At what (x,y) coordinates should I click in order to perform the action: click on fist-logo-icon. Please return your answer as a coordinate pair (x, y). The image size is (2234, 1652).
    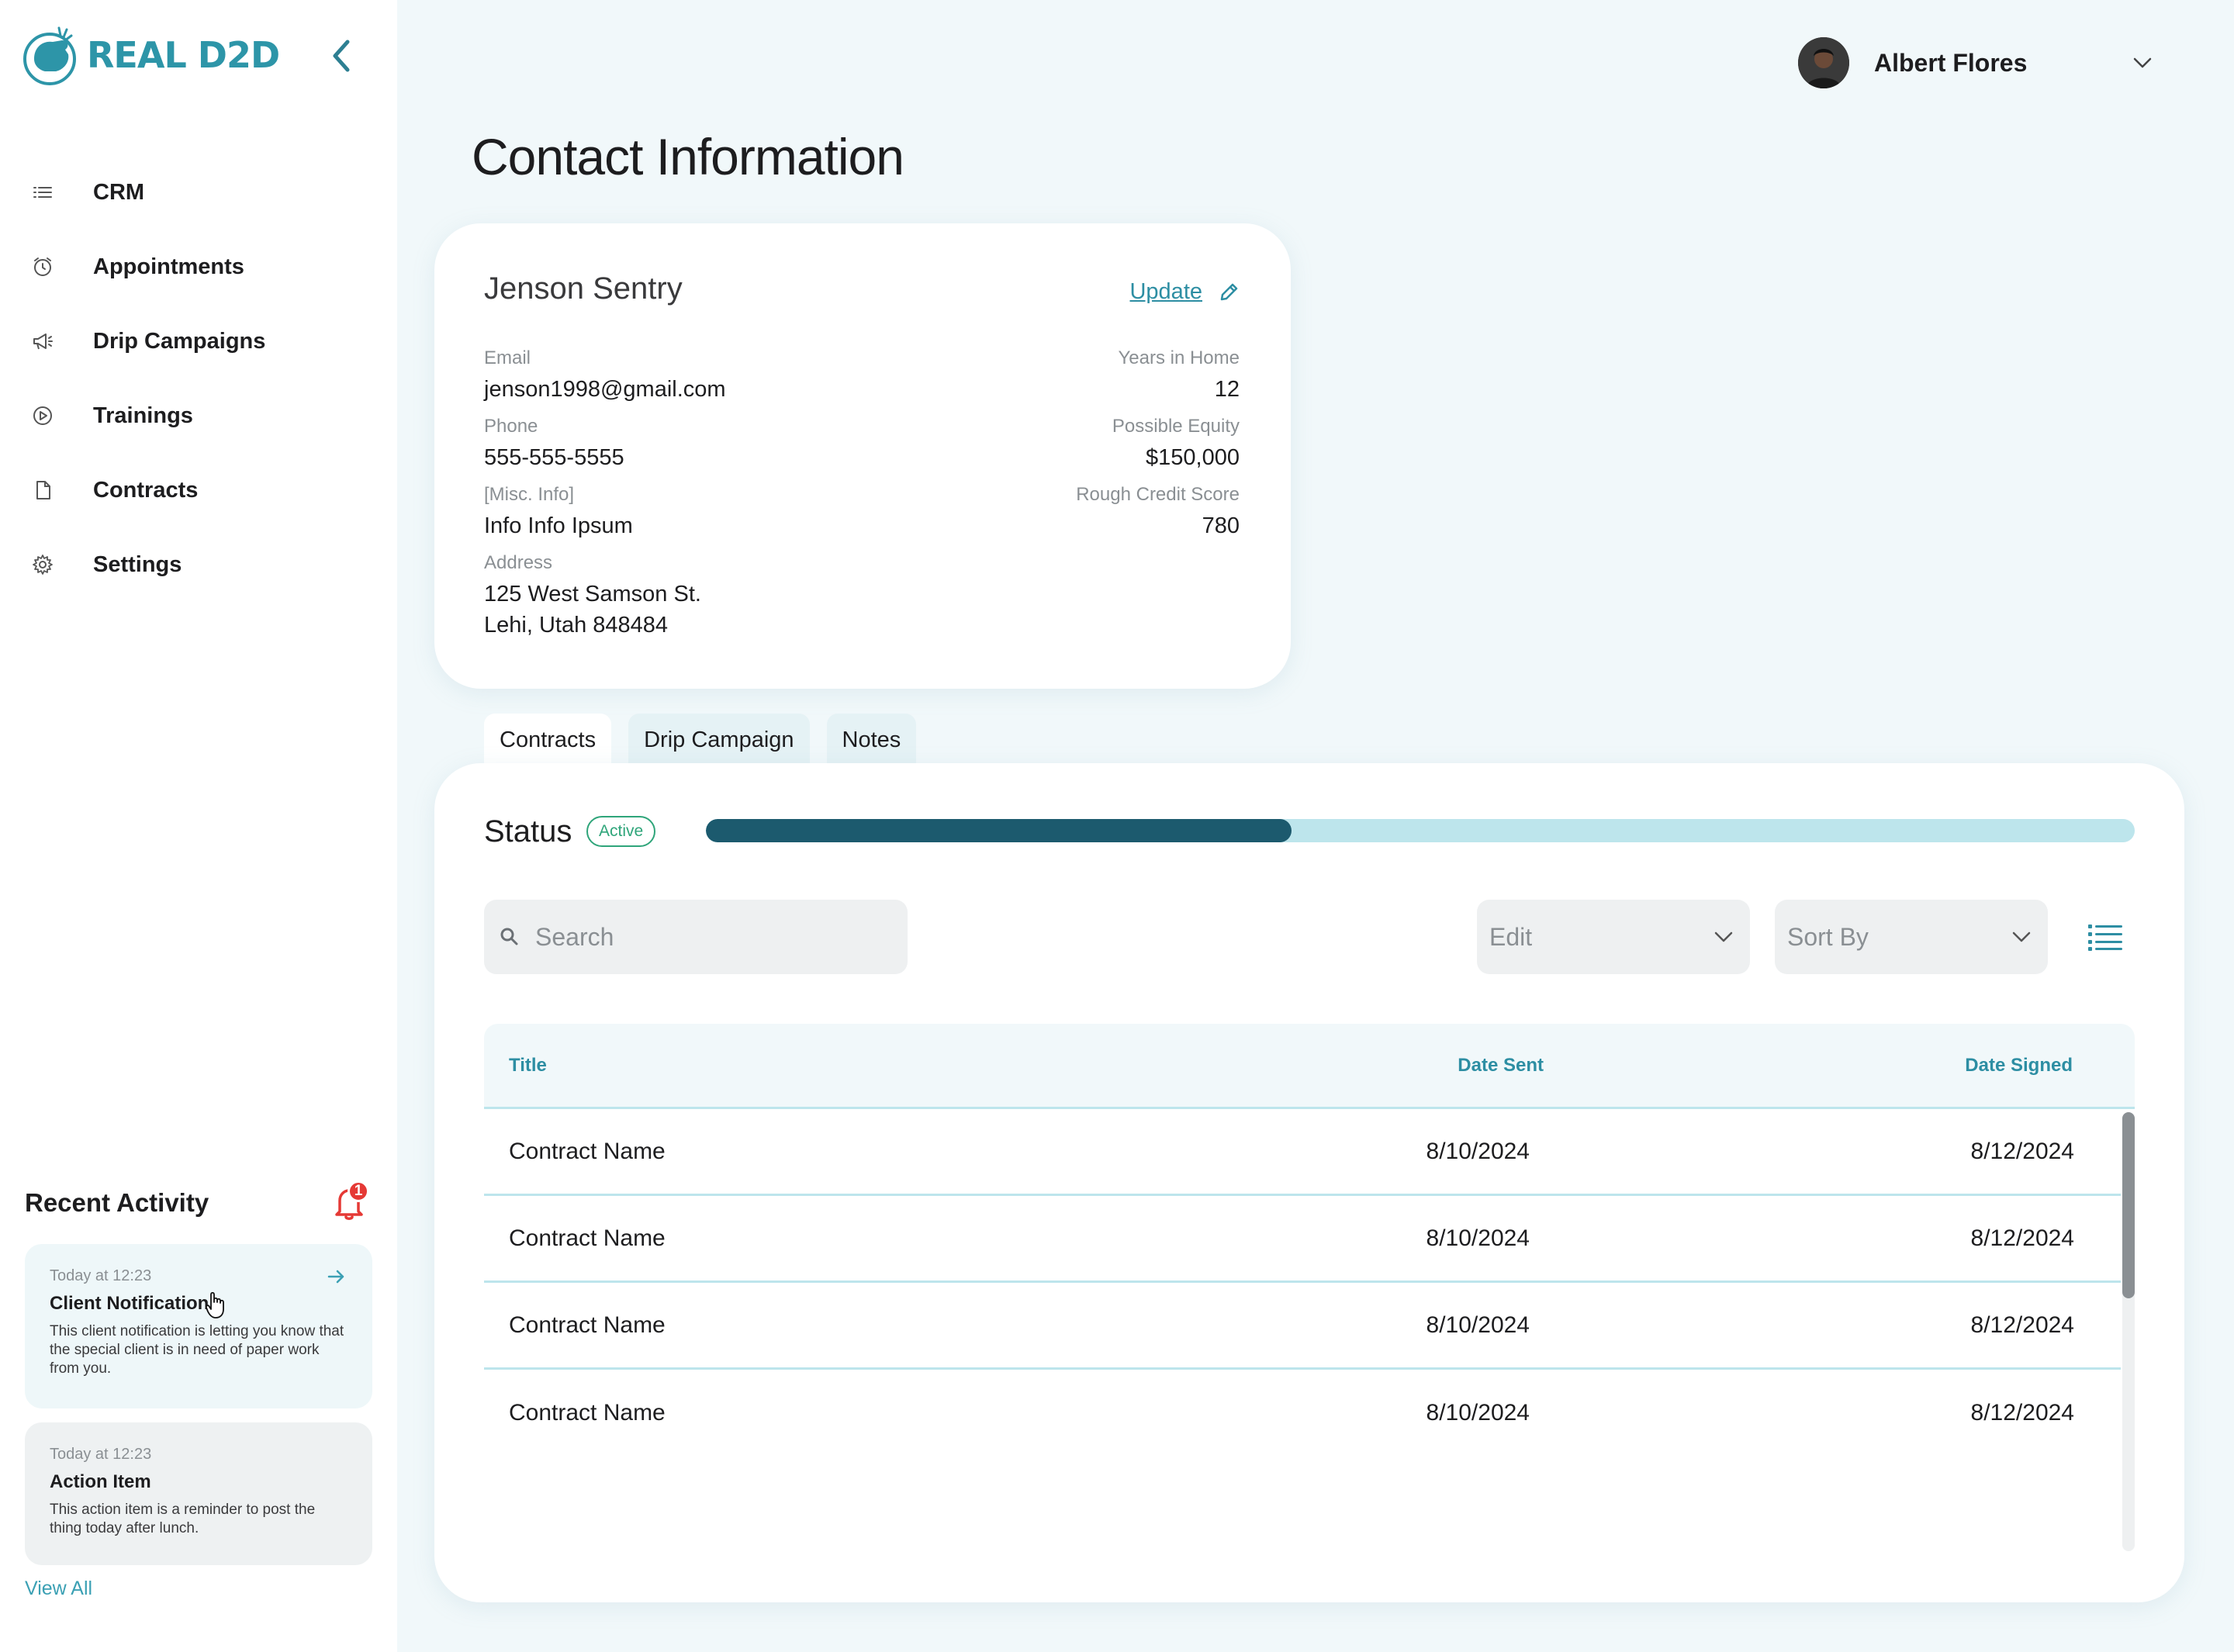
    Looking at the image, I should click on (50, 55).